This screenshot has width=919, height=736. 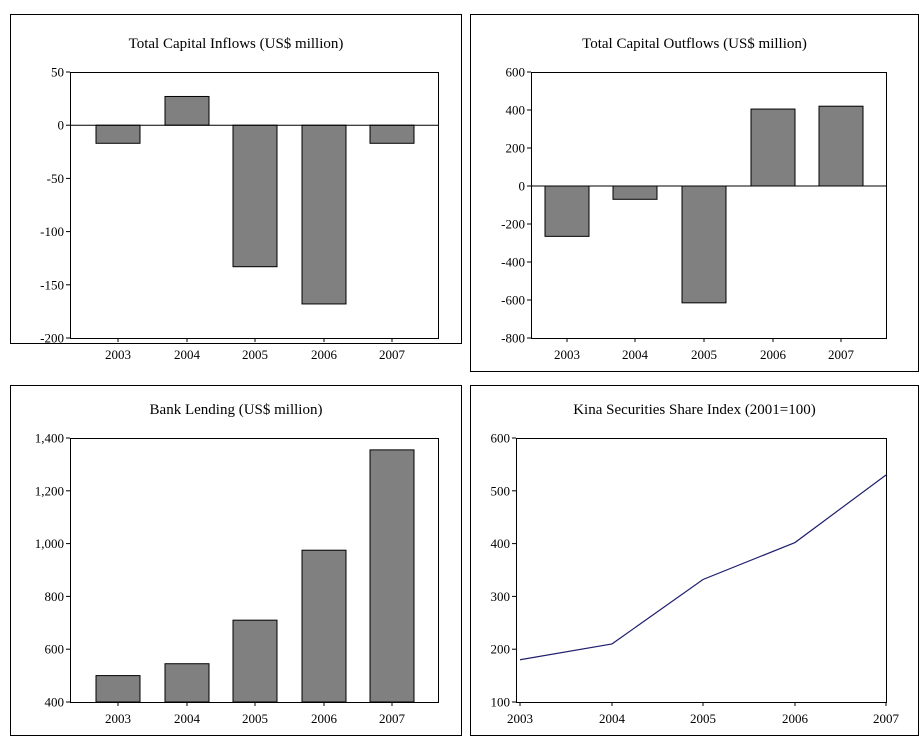 What do you see at coordinates (501, 490) in the screenshot?
I see `y-tick-label: 500` at bounding box center [501, 490].